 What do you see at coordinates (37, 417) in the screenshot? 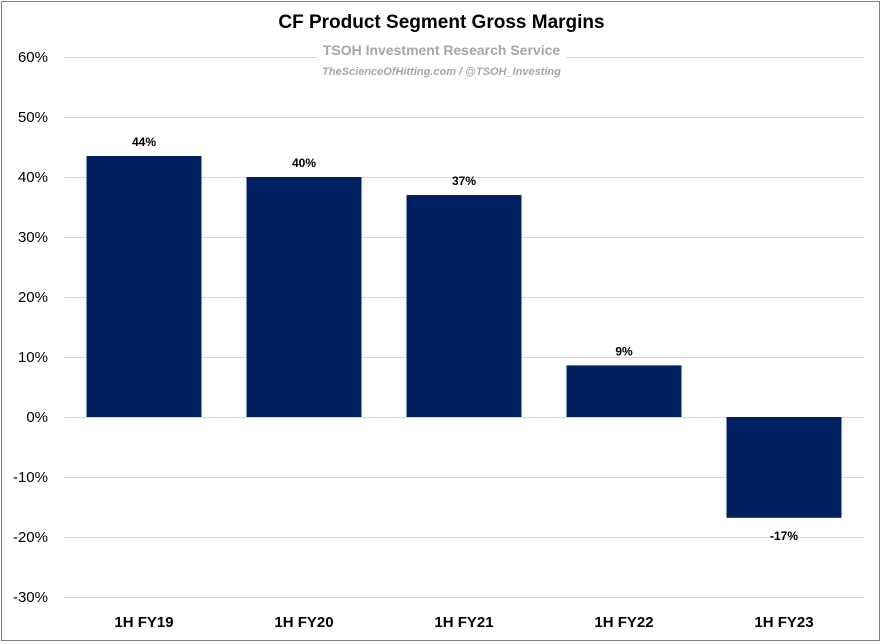
I see `y-tick-label: 0%` at bounding box center [37, 417].